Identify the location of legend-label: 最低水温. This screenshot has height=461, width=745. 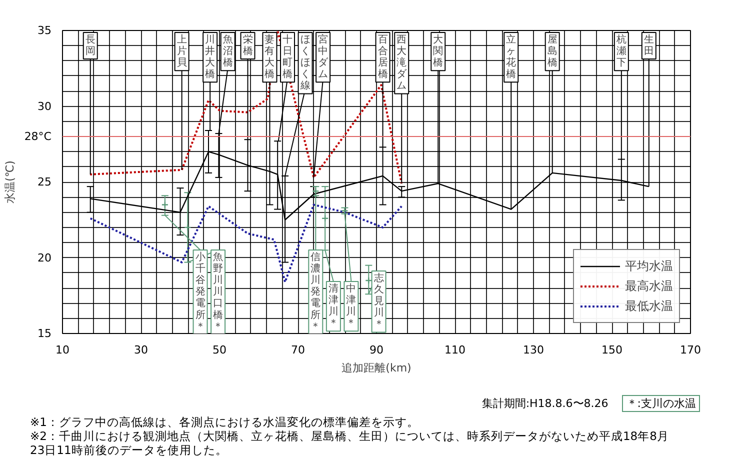
(649, 306).